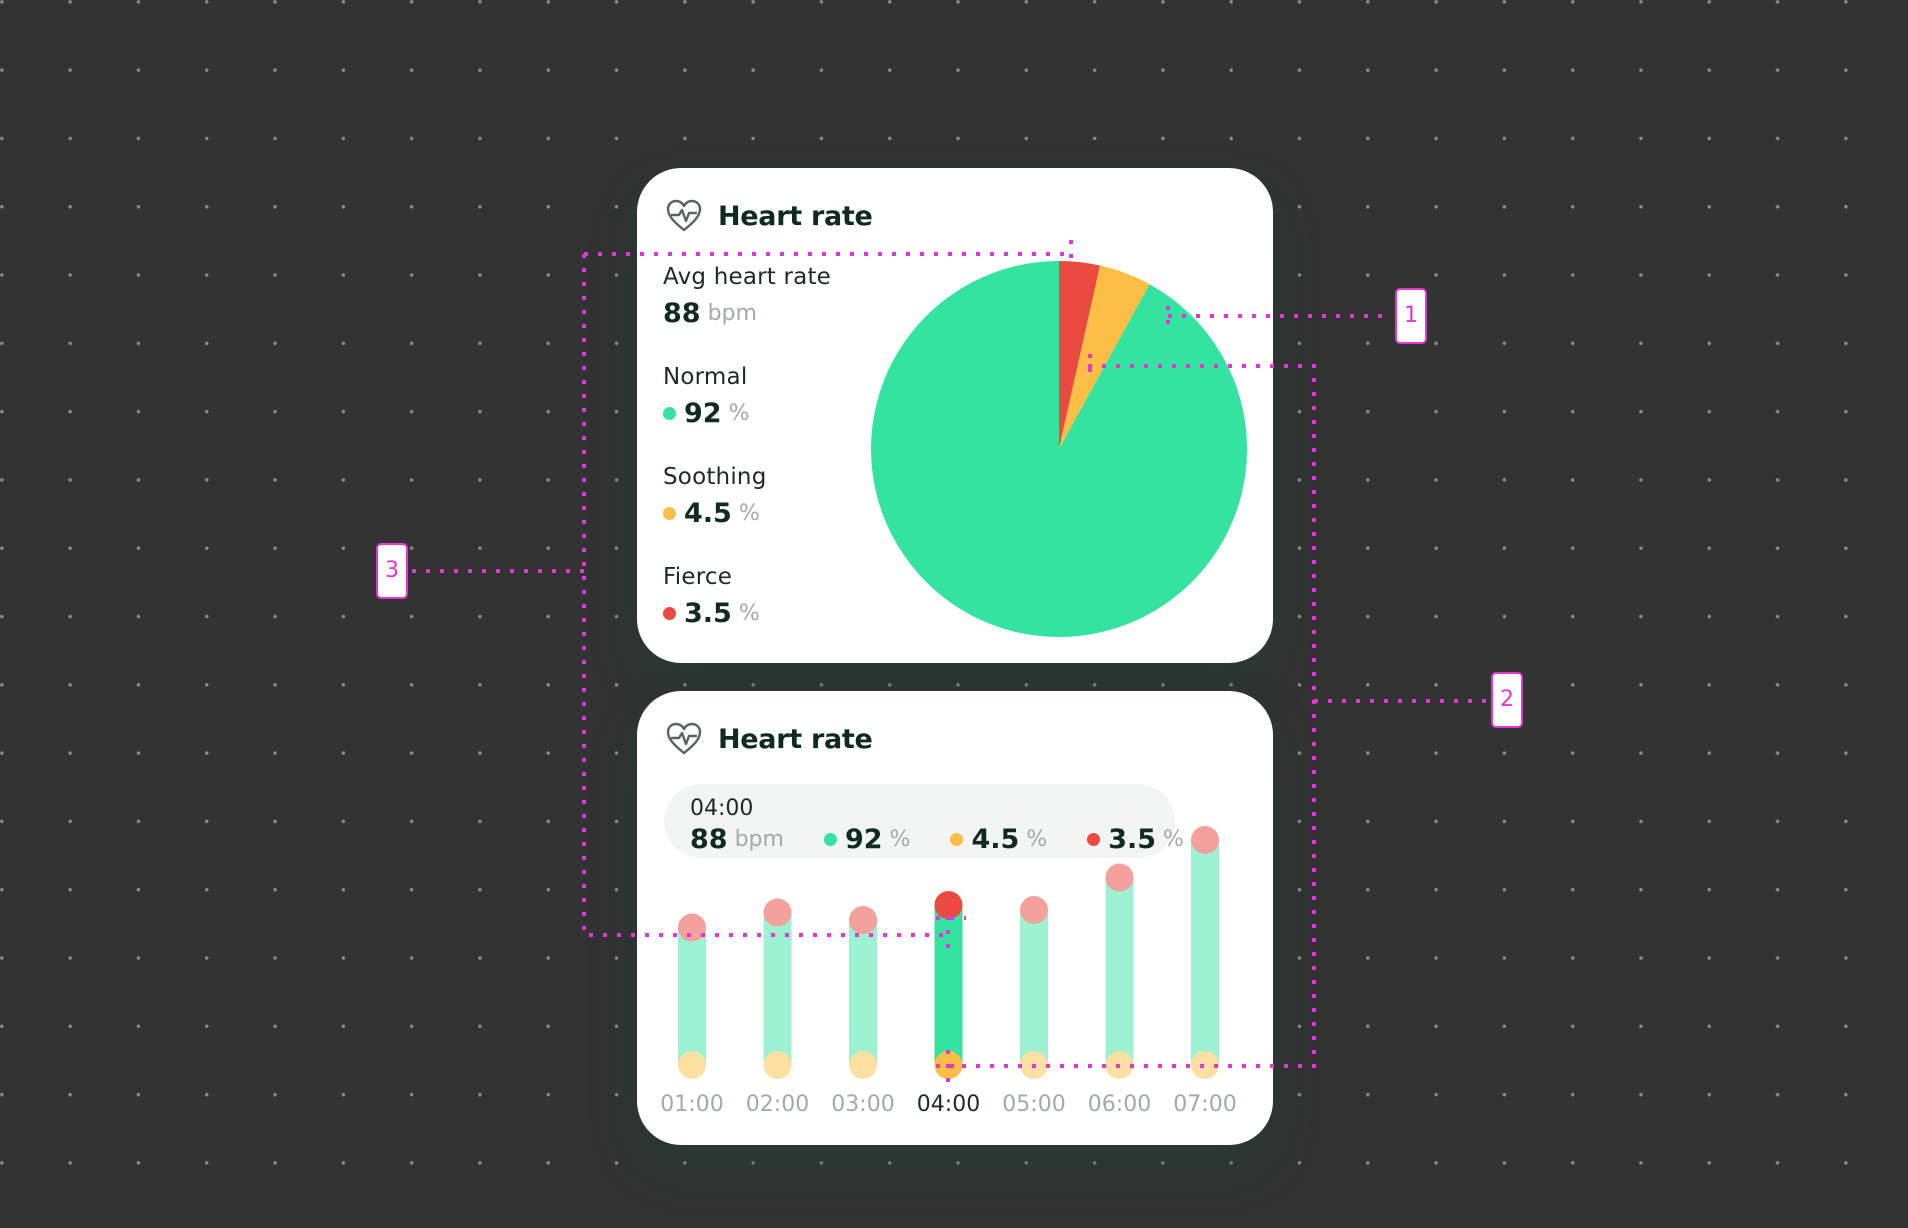 This screenshot has height=1228, width=1908. Describe the element at coordinates (684, 215) in the screenshot. I see `heart-pulse-icon` at that location.